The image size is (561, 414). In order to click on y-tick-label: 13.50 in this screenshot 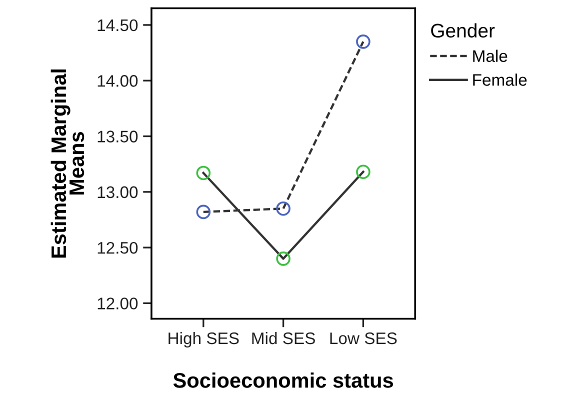, I will do `click(118, 136)`.